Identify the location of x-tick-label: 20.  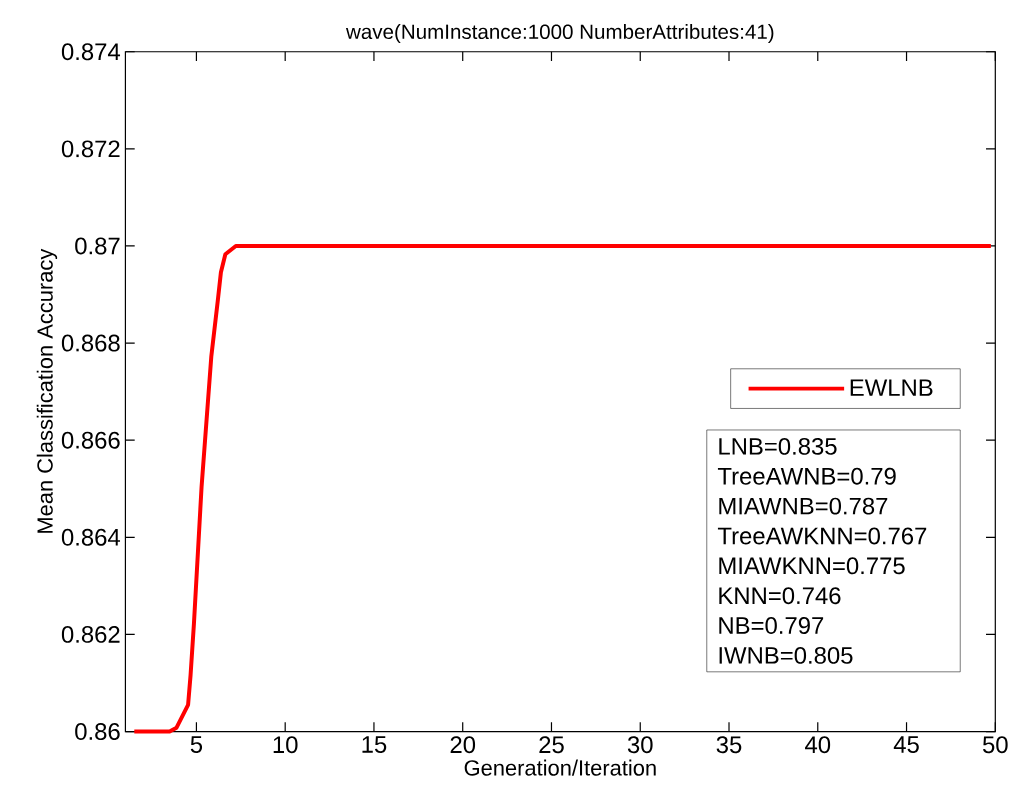
(463, 745).